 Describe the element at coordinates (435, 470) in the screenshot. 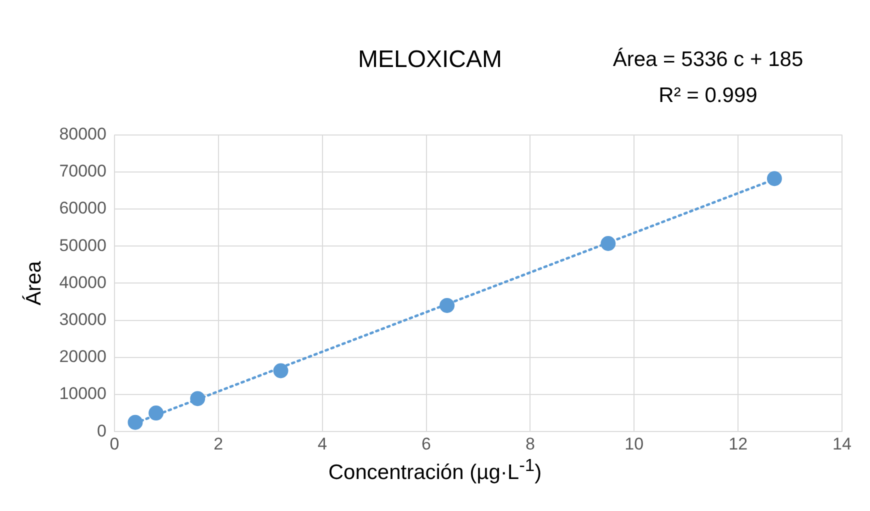

I see `x-axis-title: Concentración (µg·L$^{-1}$)` at that location.